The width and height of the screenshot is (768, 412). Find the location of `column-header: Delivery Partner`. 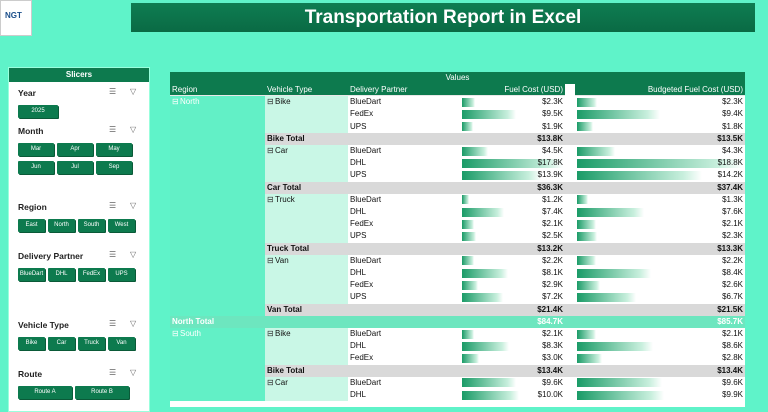

column-header: Delivery Partner is located at coordinates (404, 90).